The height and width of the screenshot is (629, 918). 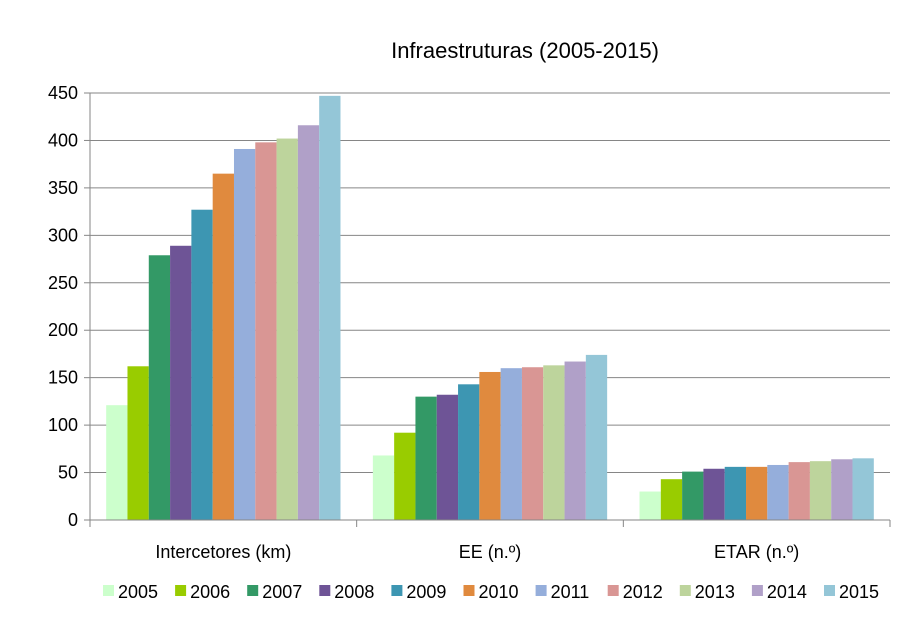 I want to click on x-tick-labels: Intercetores (km) EE (n.º) ETAR (n.º), so click(x=477, y=552).